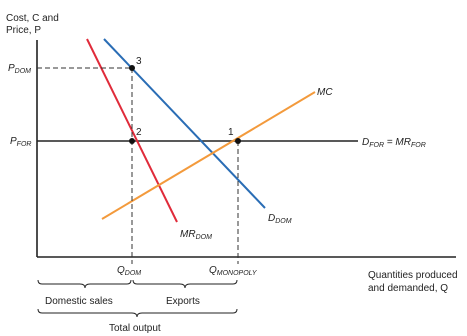 The width and height of the screenshot is (467, 336). What do you see at coordinates (139, 132) in the screenshot?
I see `point-2-label: 2` at bounding box center [139, 132].